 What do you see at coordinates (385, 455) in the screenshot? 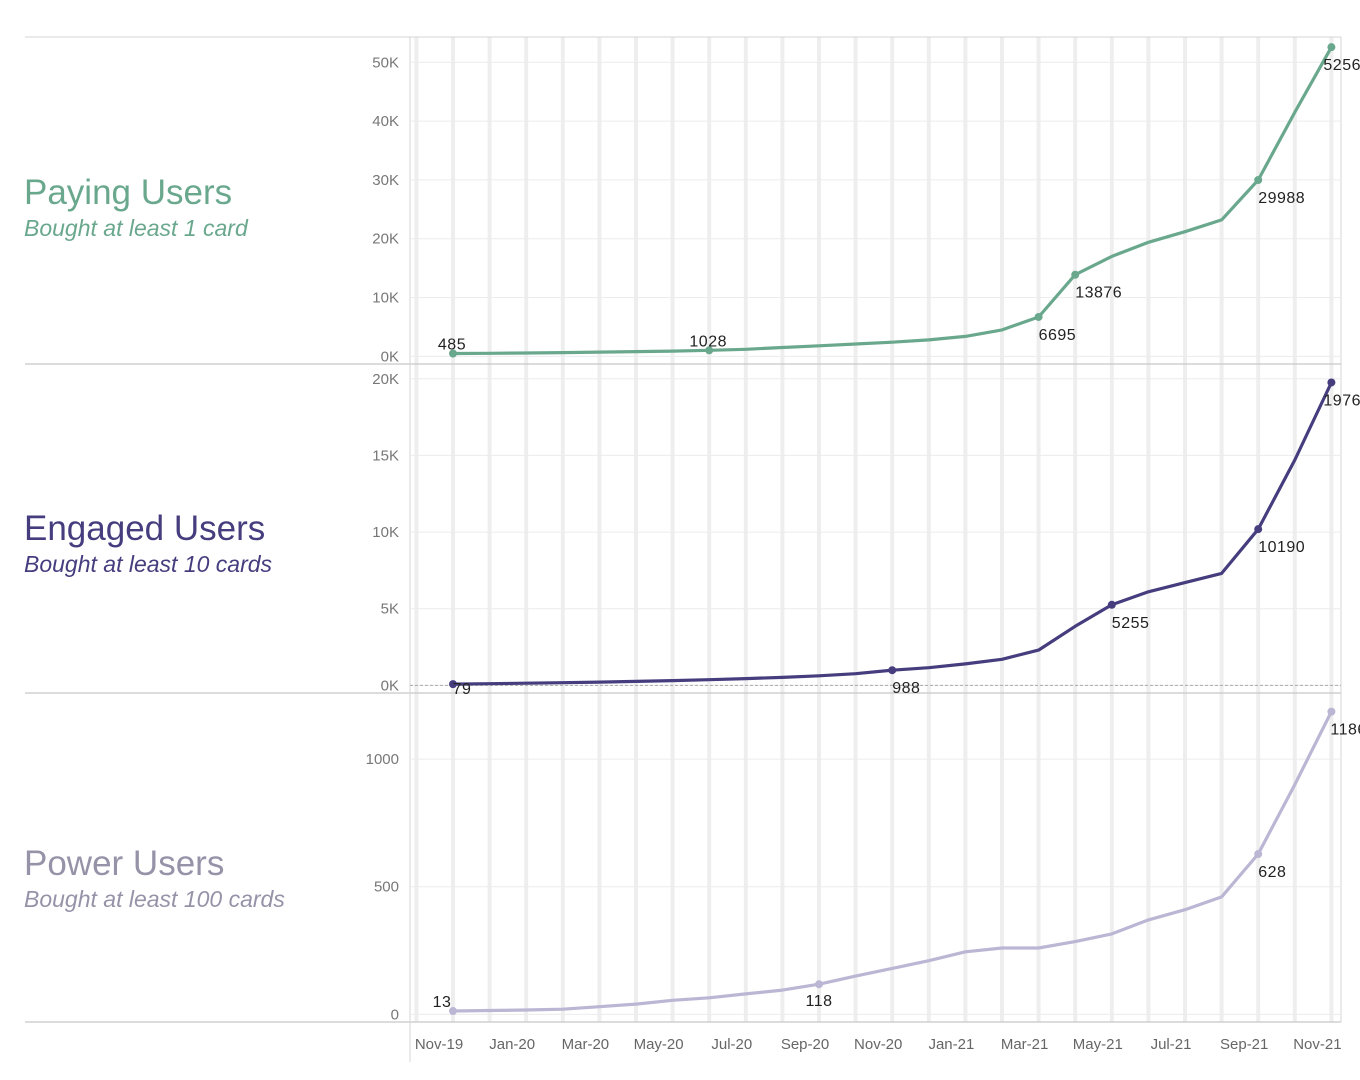
I see `y-tick-label: 15K` at bounding box center [385, 455].